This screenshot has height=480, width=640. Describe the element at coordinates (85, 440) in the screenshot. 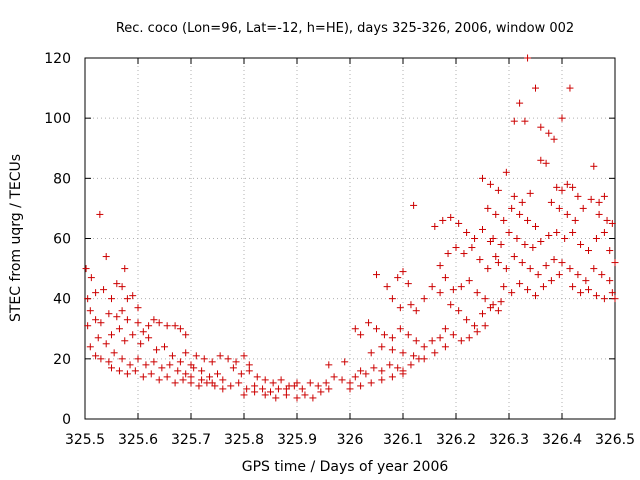

I see `x-tick-label: 325.5` at that location.